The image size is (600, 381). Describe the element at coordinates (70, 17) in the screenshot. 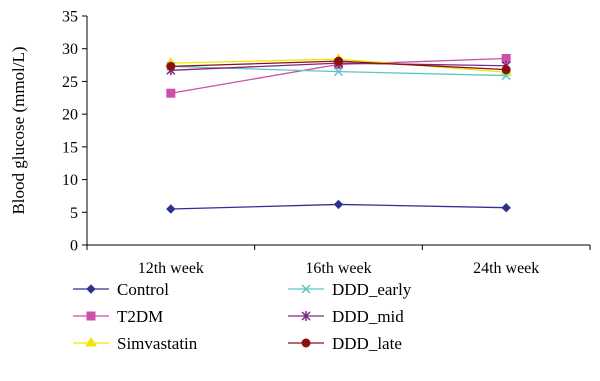

I see `y-tick-label: 35` at that location.